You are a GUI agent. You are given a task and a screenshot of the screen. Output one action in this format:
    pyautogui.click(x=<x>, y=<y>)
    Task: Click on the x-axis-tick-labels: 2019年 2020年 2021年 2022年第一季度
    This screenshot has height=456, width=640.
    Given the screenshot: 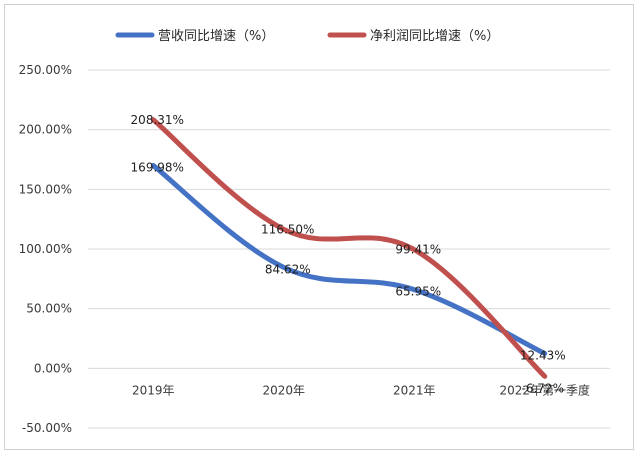 What is the action you would take?
    pyautogui.click(x=361, y=389)
    